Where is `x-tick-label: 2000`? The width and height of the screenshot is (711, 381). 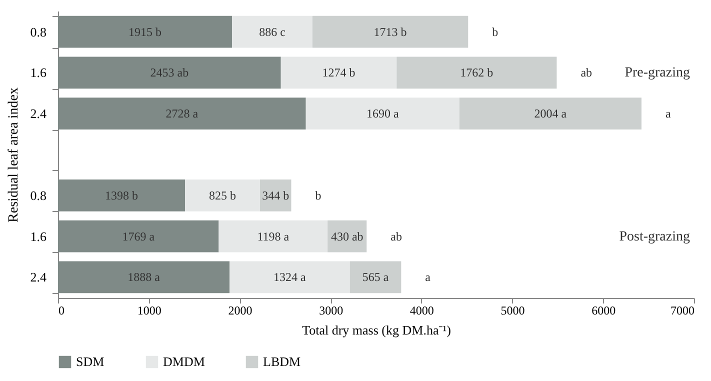
x-tick-label: 2000 is located at coordinates (240, 311).